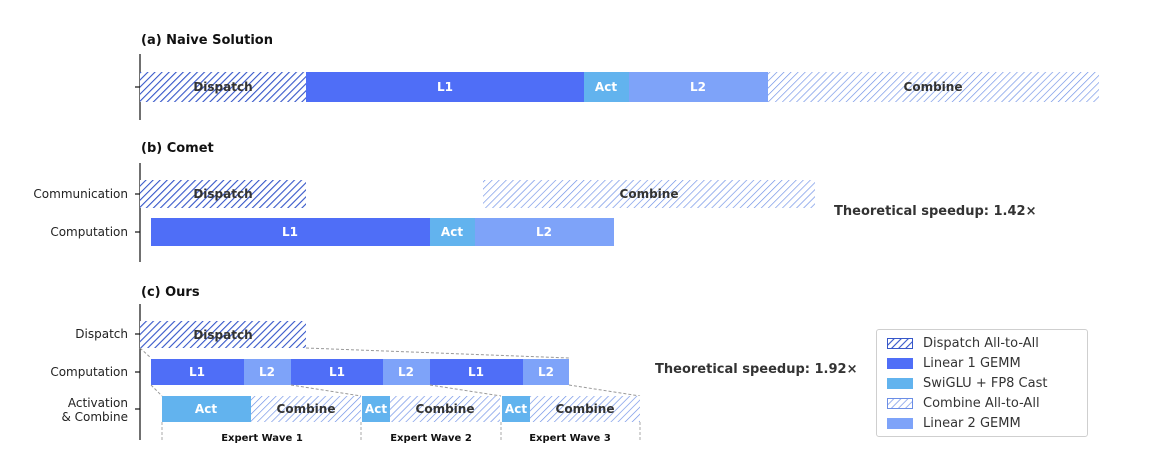 This screenshot has height=468, width=1152. I want to click on comet-l2-bar, so click(544, 232).